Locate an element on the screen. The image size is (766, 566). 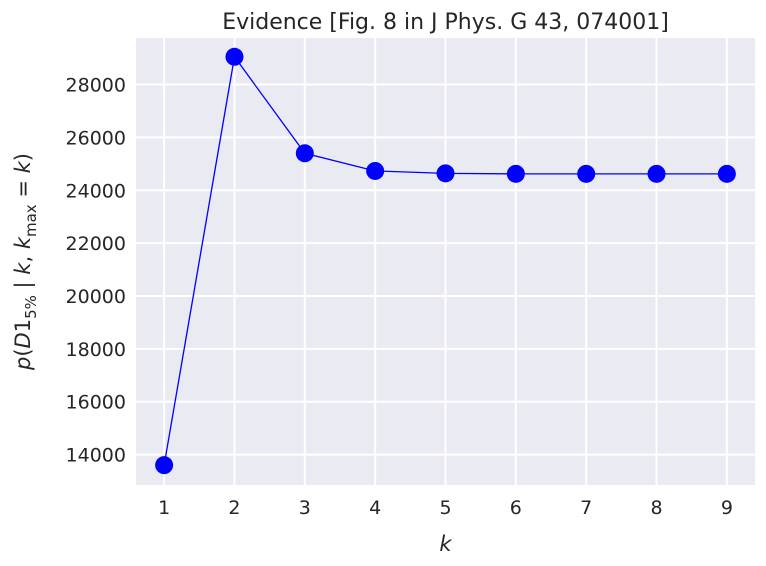
y-tick-labels: 14000 16000 18000 20000 22000 24000 26000 28000 is located at coordinates (96, 271).